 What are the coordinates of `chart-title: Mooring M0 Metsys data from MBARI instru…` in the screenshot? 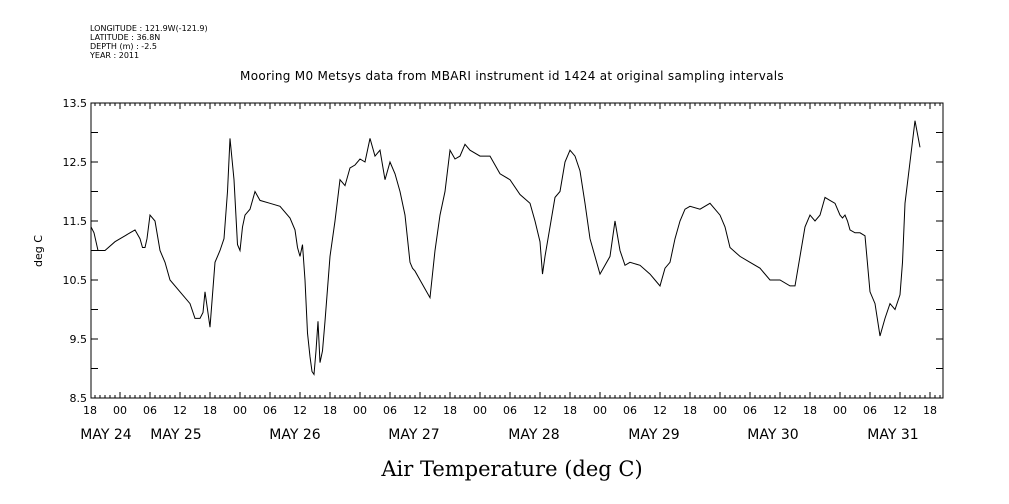 It's located at (512, 76).